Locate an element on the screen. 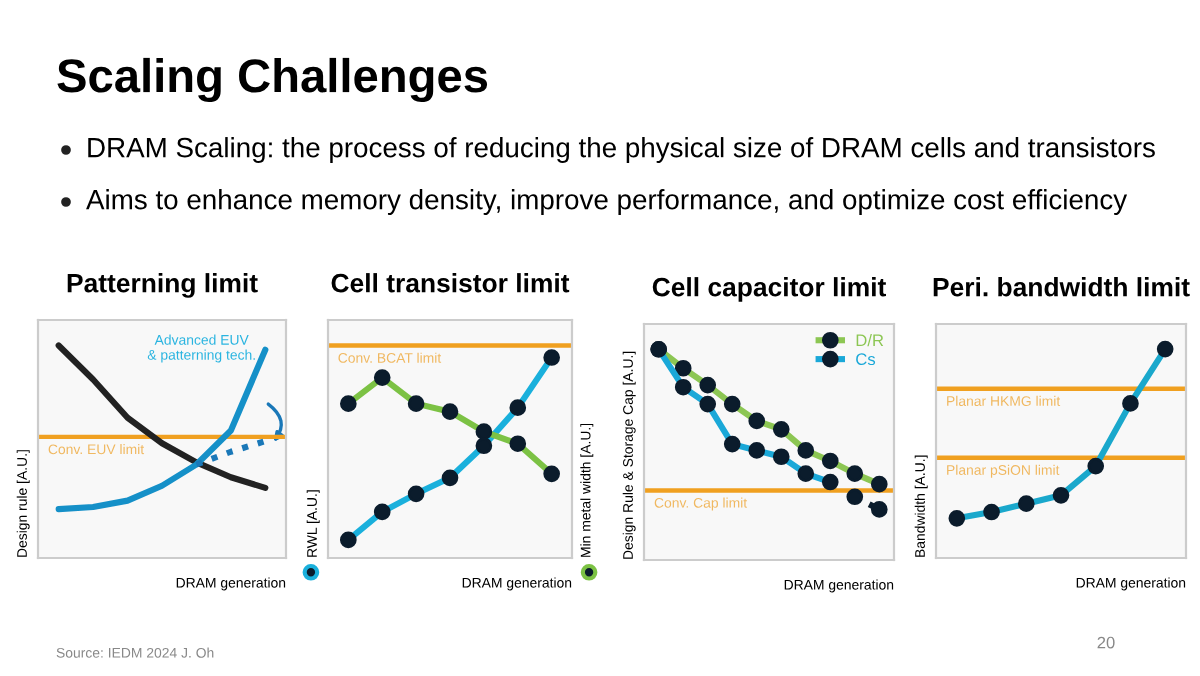 The image size is (1200, 676). text: Aims to enhance memory density, improve performance, and optimize cost efficiency is located at coordinates (607, 202).